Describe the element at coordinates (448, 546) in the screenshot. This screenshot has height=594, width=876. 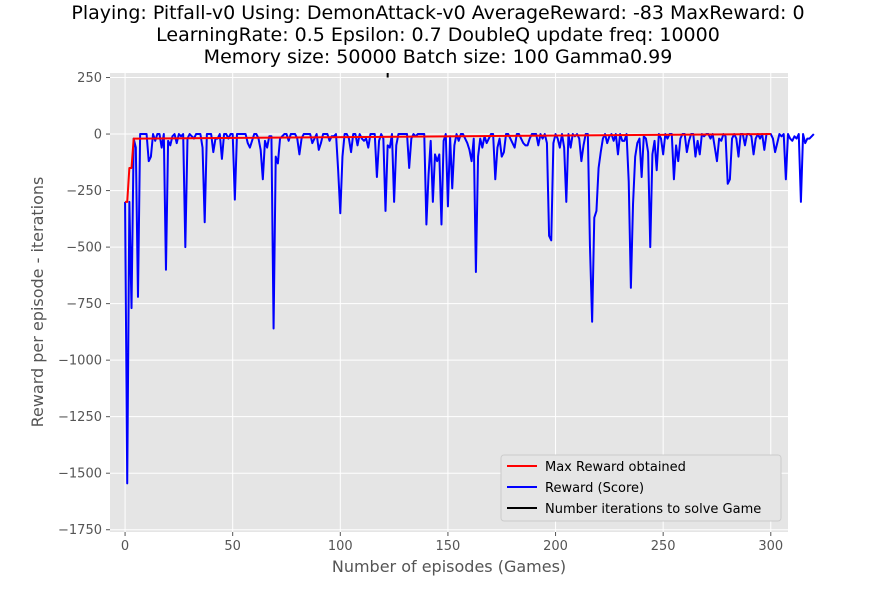
I see `x-tick-label: 150` at that location.